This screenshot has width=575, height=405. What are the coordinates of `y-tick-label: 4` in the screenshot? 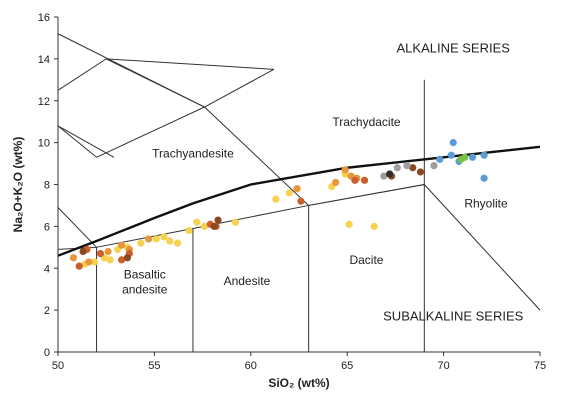 It's located at (47, 269).